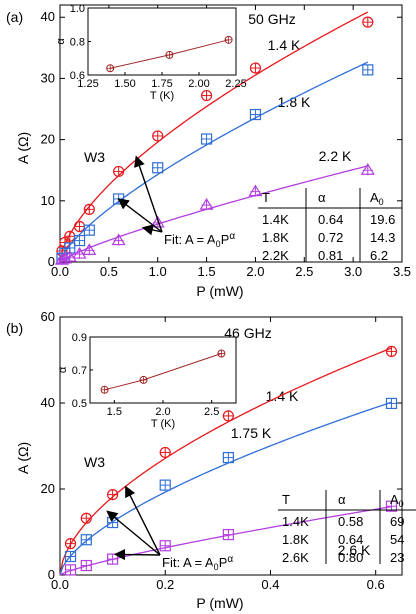 The width and height of the screenshot is (416, 614). Describe the element at coordinates (77, 76) in the screenshot. I see `panel-a-inset-ytick-label-0: 0.6` at that location.